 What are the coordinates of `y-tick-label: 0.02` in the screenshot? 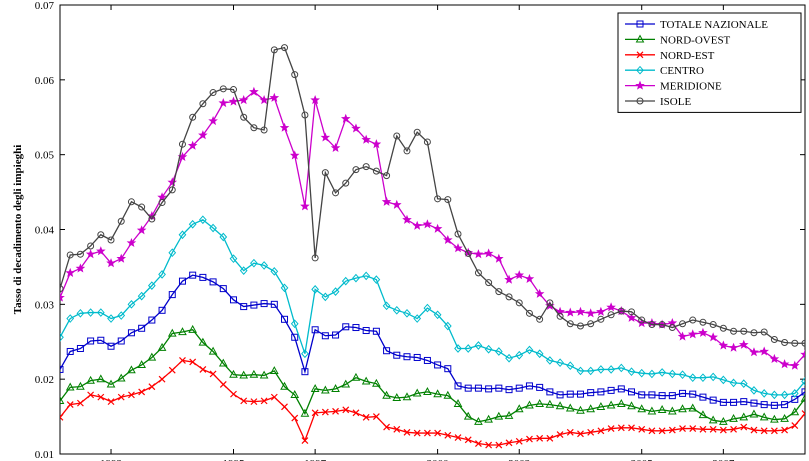 It's located at (44, 380).